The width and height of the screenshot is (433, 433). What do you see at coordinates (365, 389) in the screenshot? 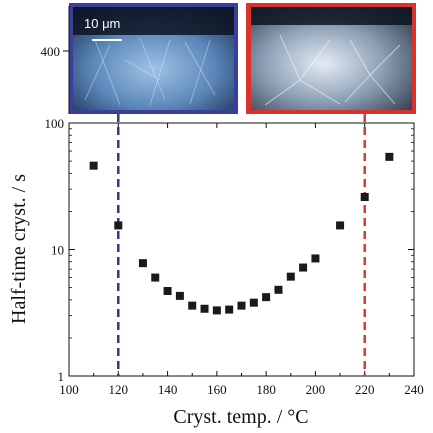
I see `x-tick-label: 220` at bounding box center [365, 389].